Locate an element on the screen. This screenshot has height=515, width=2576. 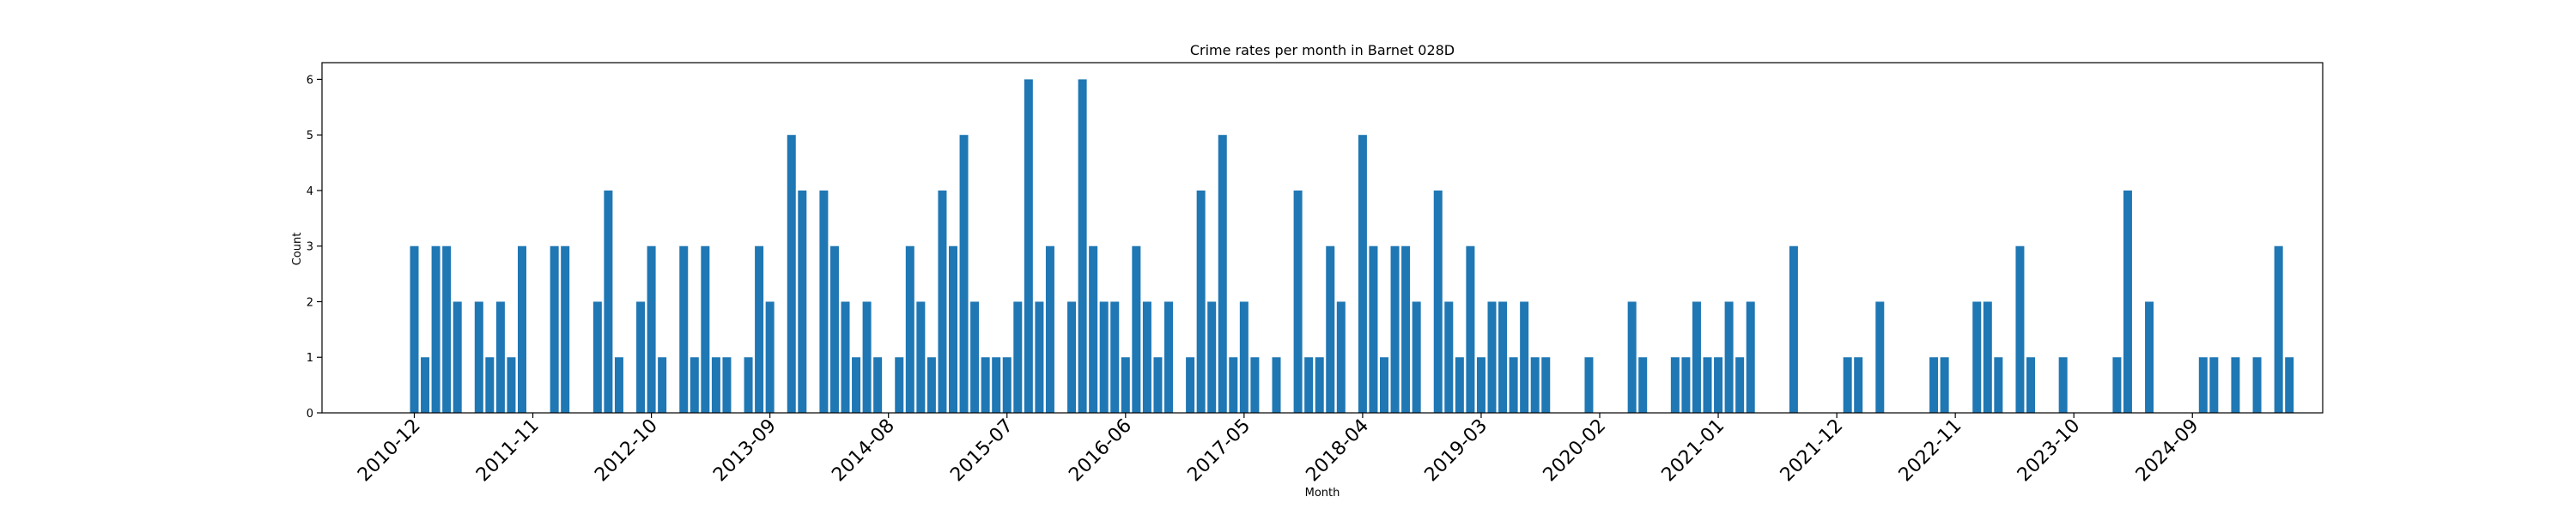
x-tick-label: 2021-01 is located at coordinates (1693, 451).